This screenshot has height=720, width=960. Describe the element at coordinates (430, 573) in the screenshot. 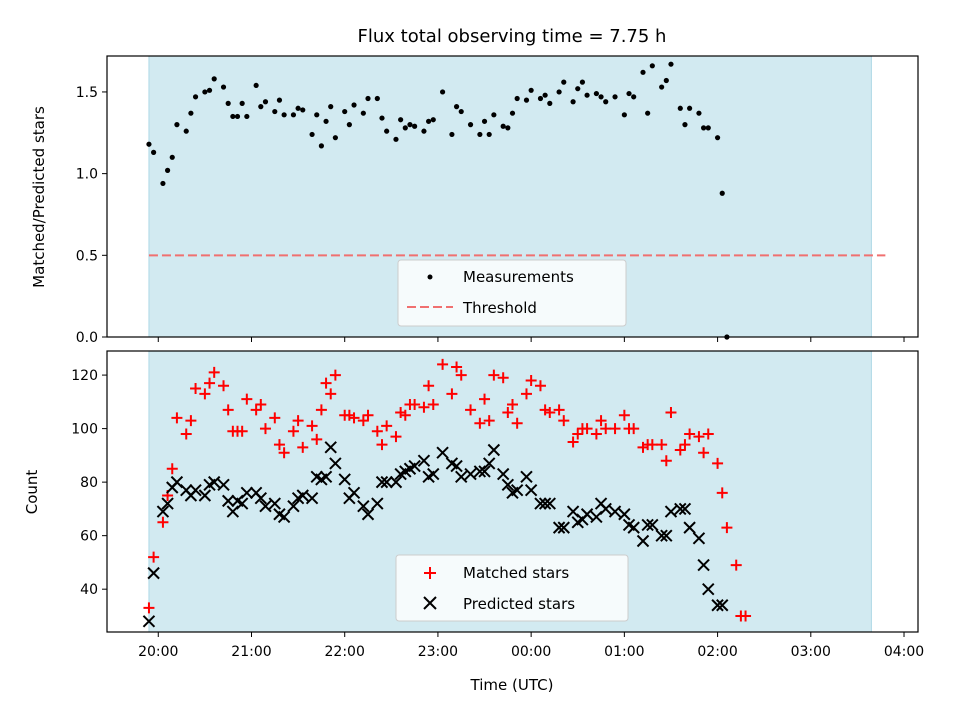

I see `legend-matched-marker` at that location.